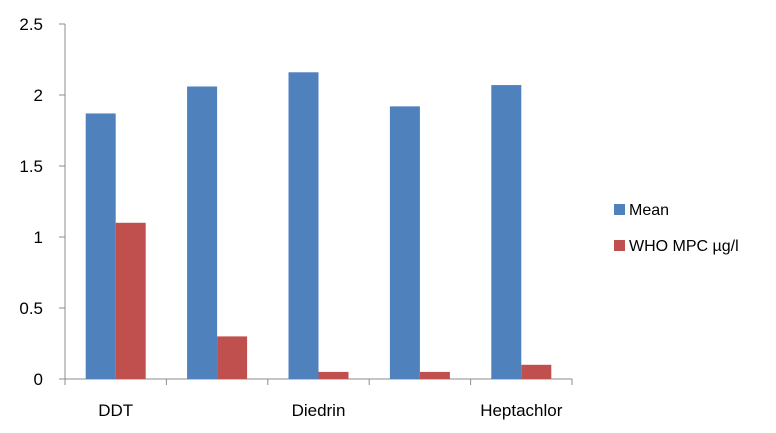 This screenshot has width=776, height=433. I want to click on y-tick-label: 0, so click(38, 379).